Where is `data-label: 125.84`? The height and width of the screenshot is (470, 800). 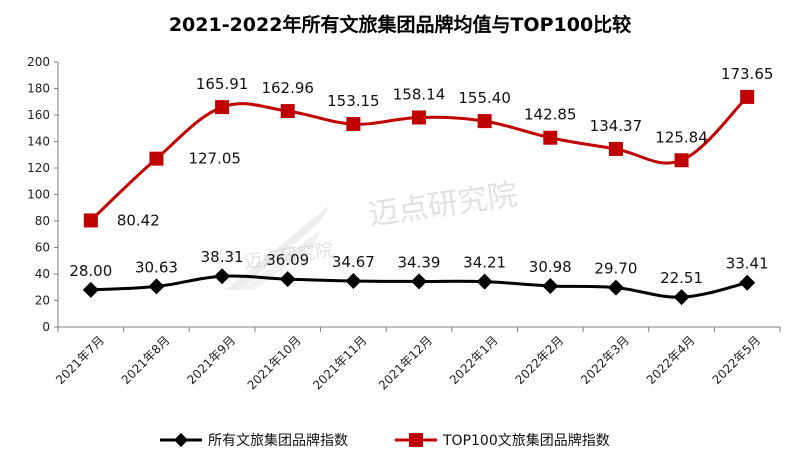
data-label: 125.84 is located at coordinates (681, 137).